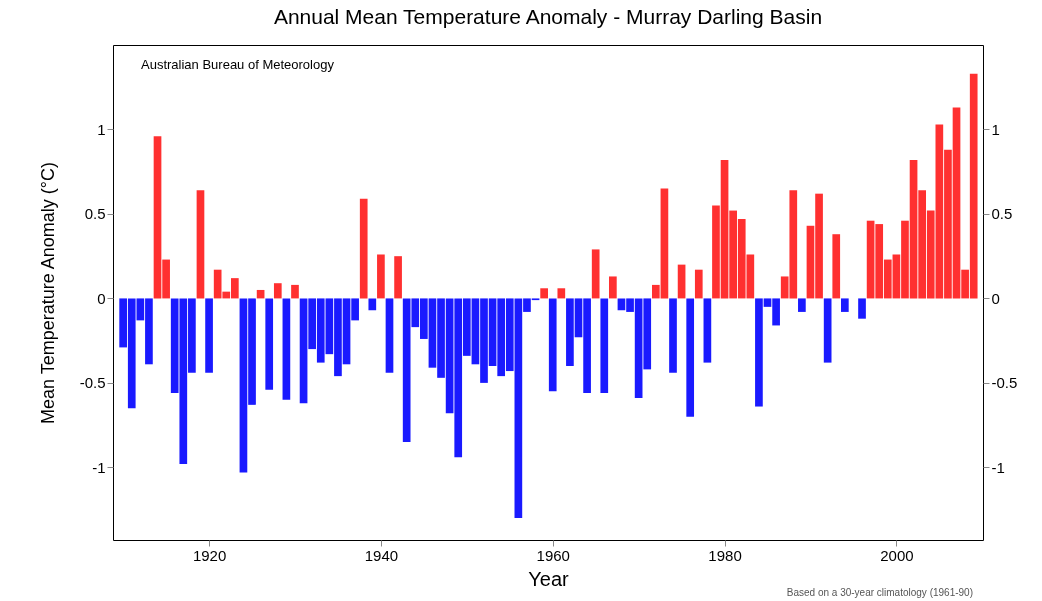  Describe the element at coordinates (1002, 214) in the screenshot. I see `y2-tick-label: 0.5` at that location.